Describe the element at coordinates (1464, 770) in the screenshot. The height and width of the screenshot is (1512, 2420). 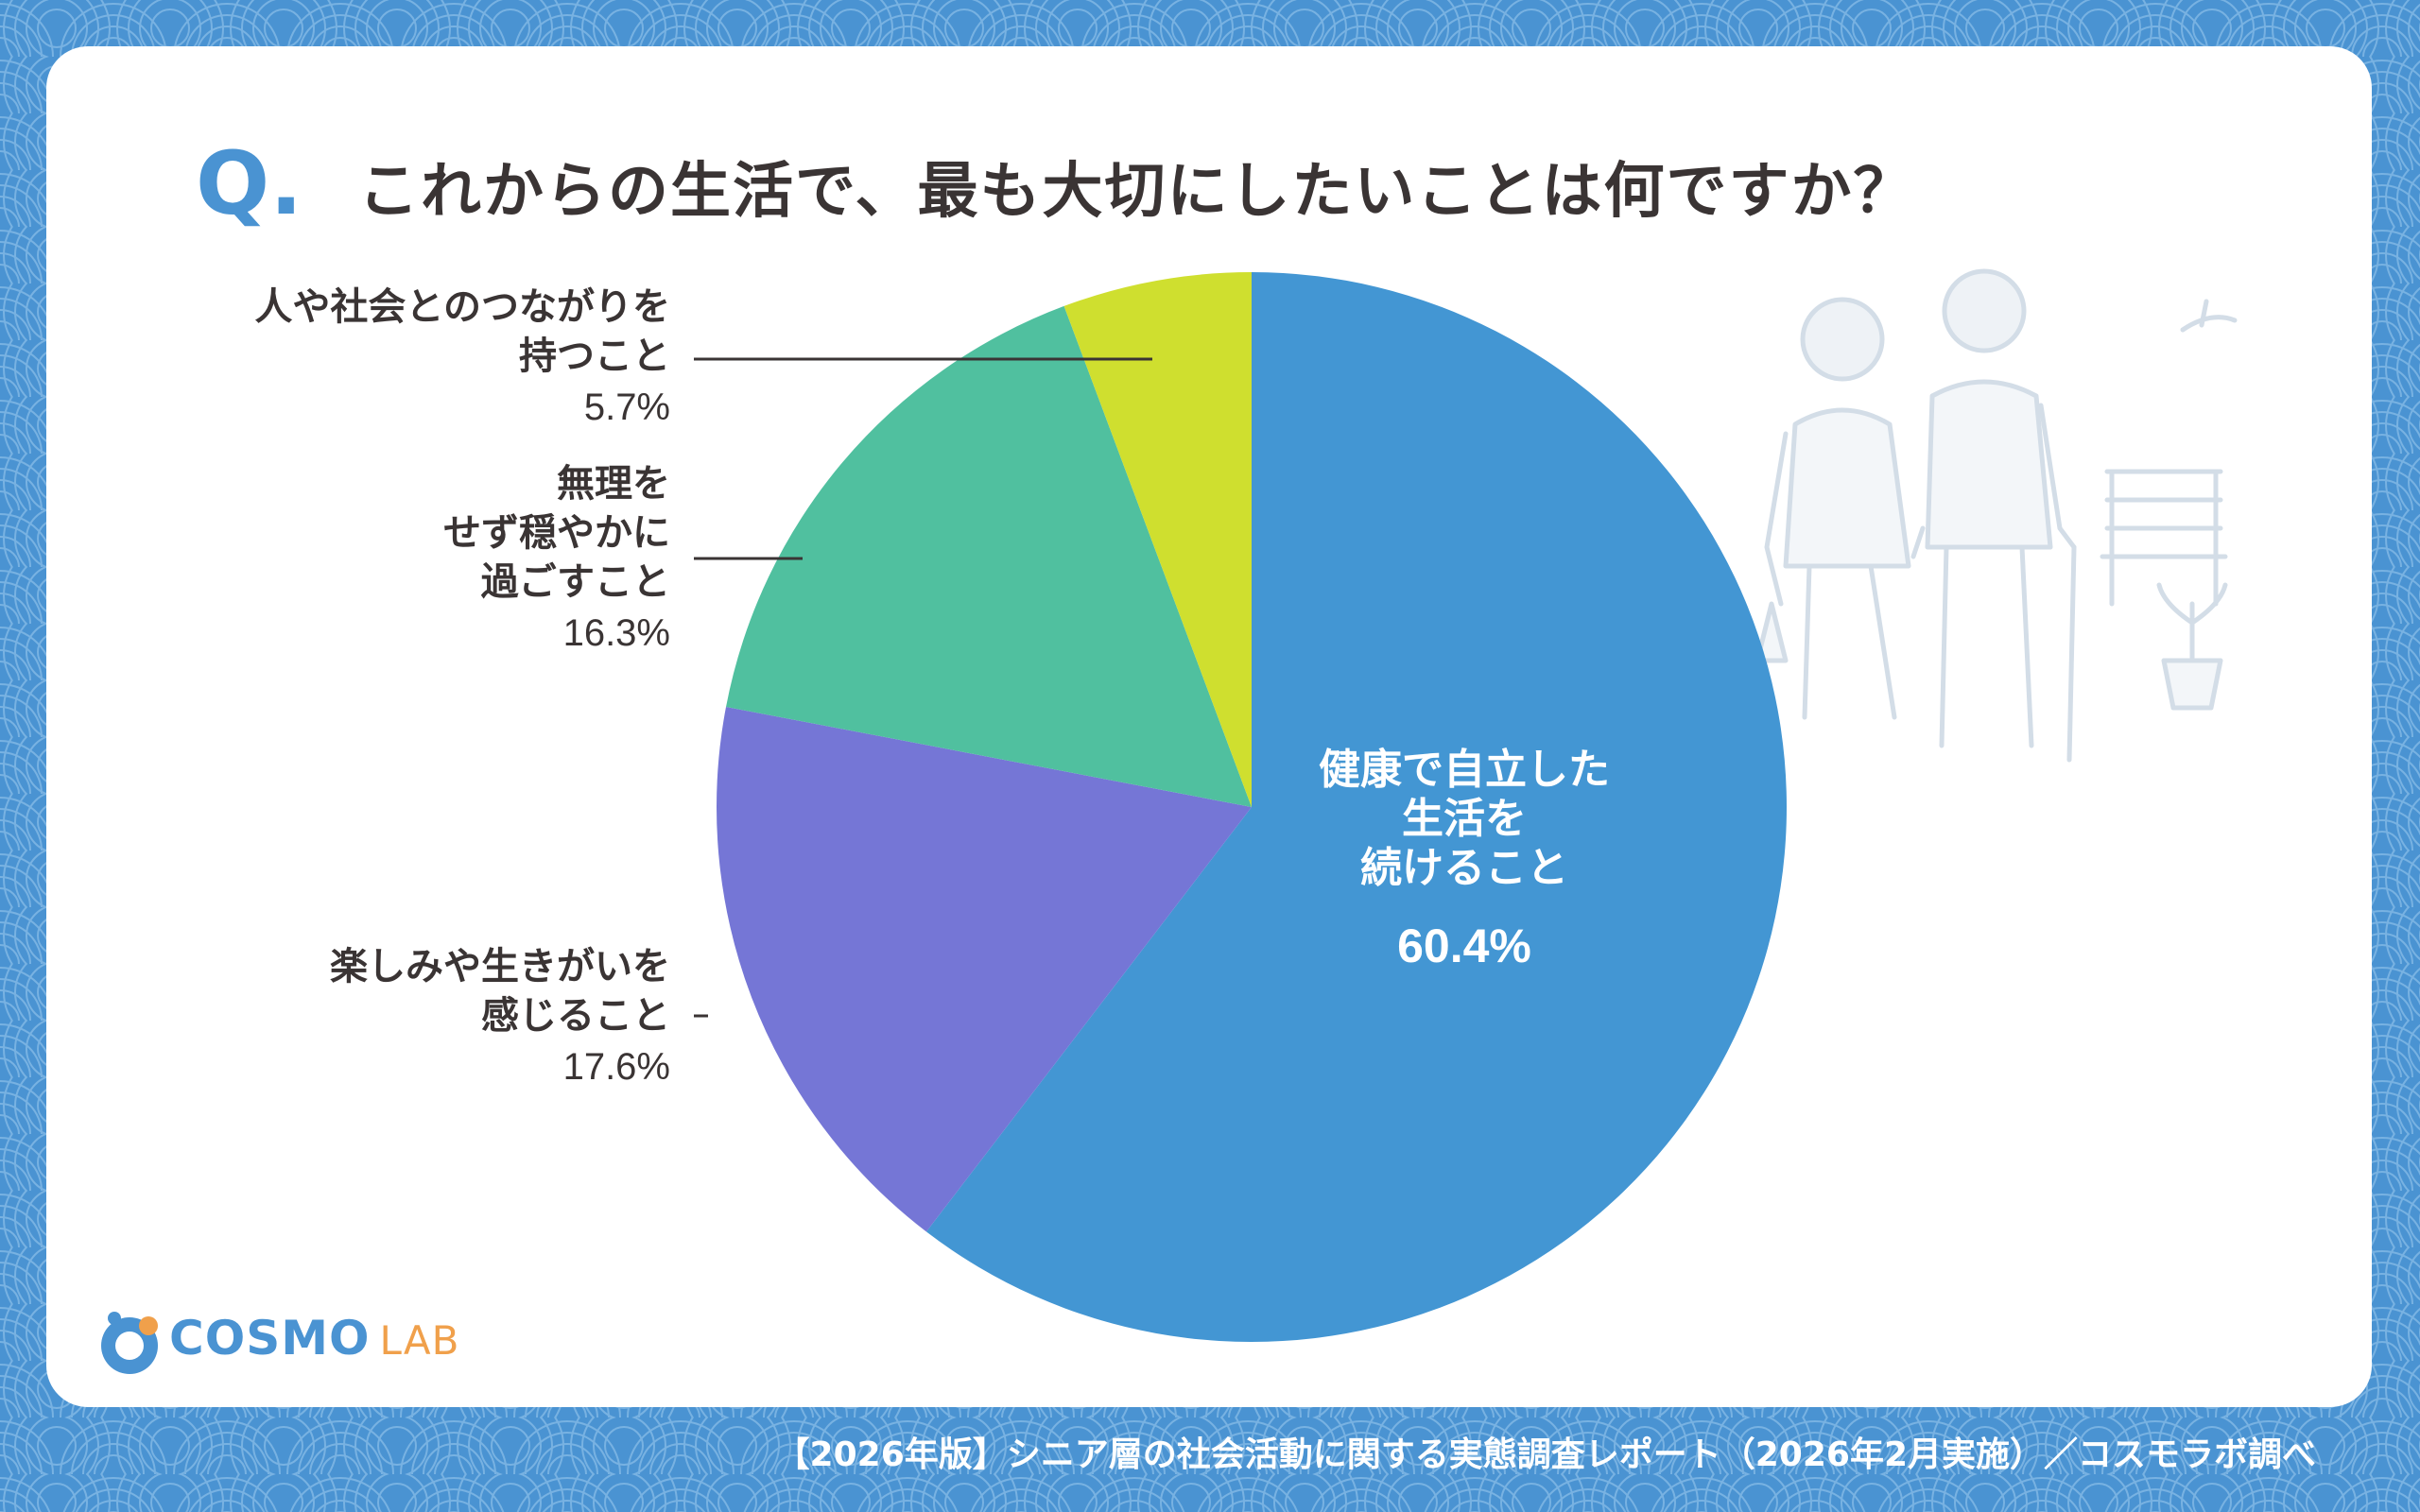
I see `slice-label-line: 健康で自立した` at that location.